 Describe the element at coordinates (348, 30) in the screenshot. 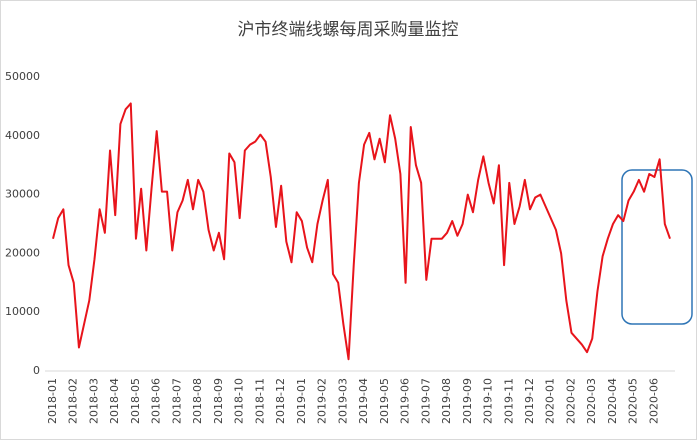

I see `chart-title: 沪市终端线螺每周采购量监控` at that location.